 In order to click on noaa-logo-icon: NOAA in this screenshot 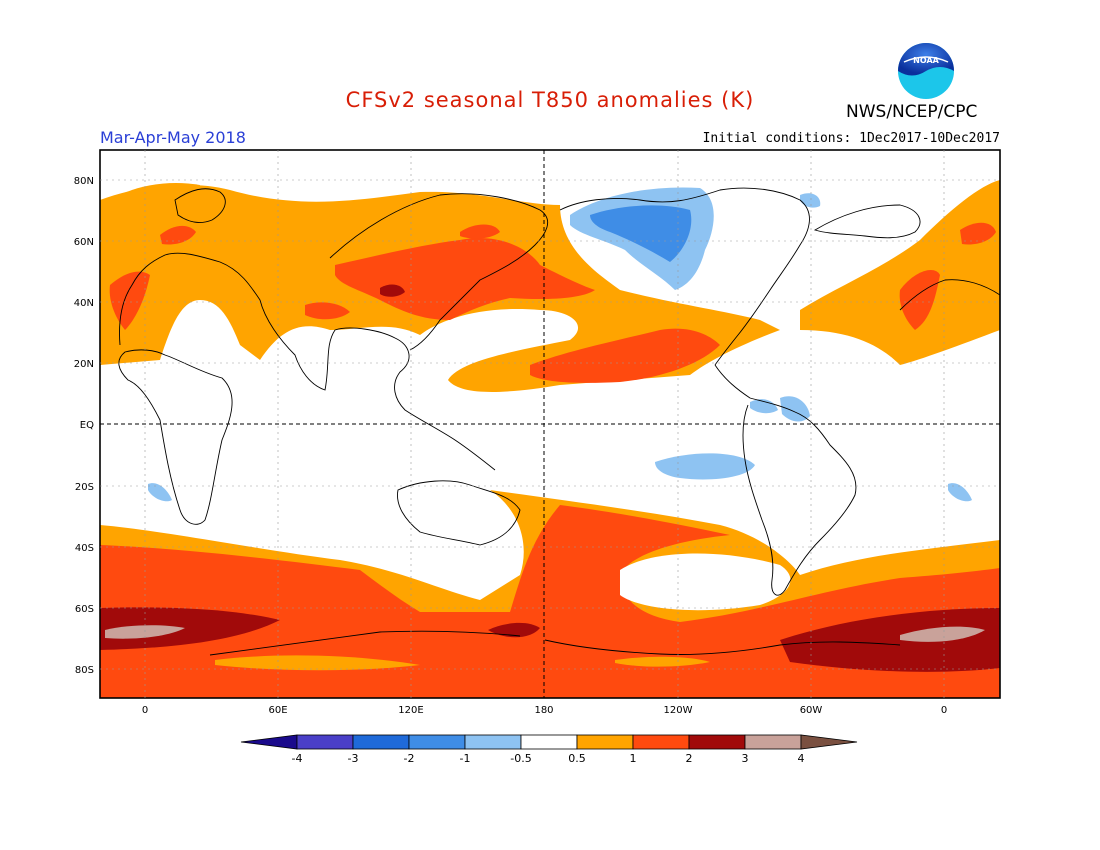, I will do `click(926, 71)`.